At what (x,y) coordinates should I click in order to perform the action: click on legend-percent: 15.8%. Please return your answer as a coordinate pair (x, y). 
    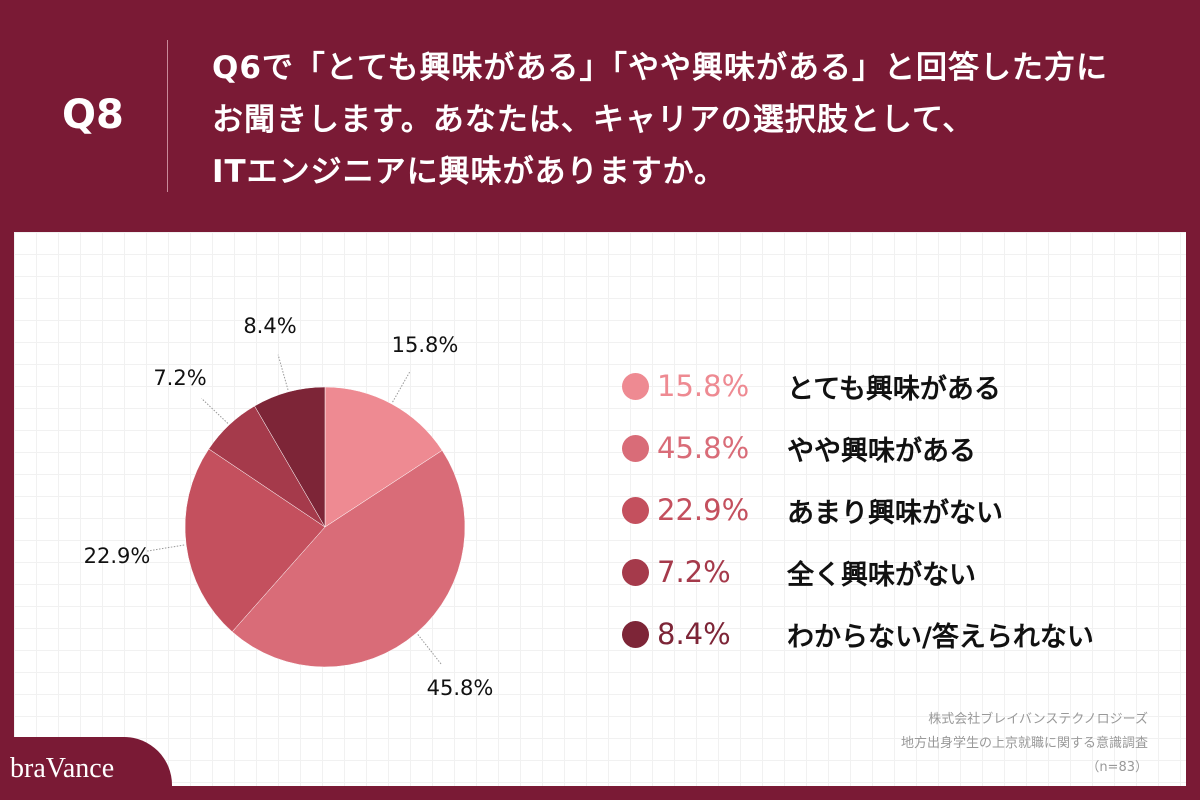
    Looking at the image, I should click on (703, 386).